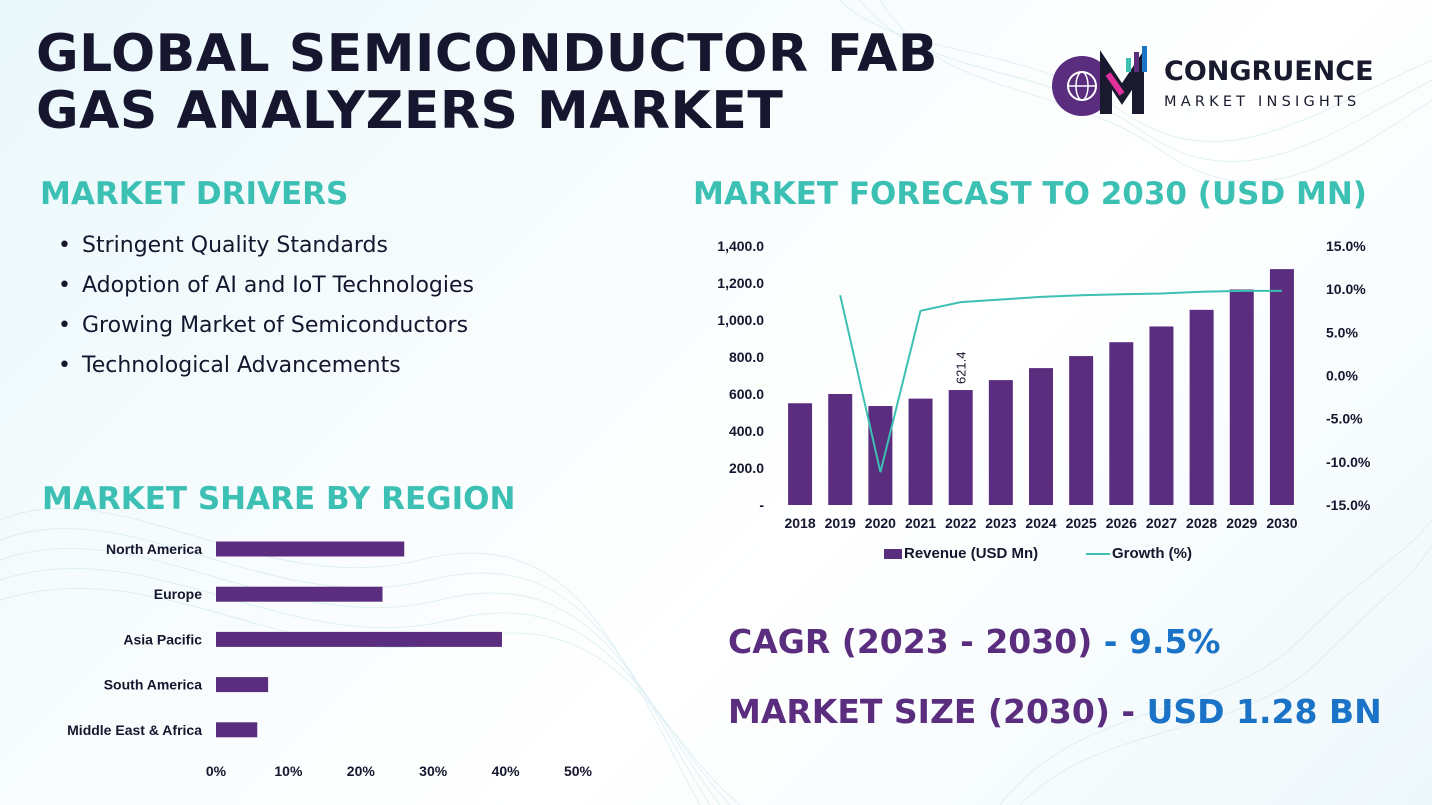 The image size is (1432, 805). What do you see at coordinates (1060, 381) in the screenshot?
I see `growth-line` at bounding box center [1060, 381].